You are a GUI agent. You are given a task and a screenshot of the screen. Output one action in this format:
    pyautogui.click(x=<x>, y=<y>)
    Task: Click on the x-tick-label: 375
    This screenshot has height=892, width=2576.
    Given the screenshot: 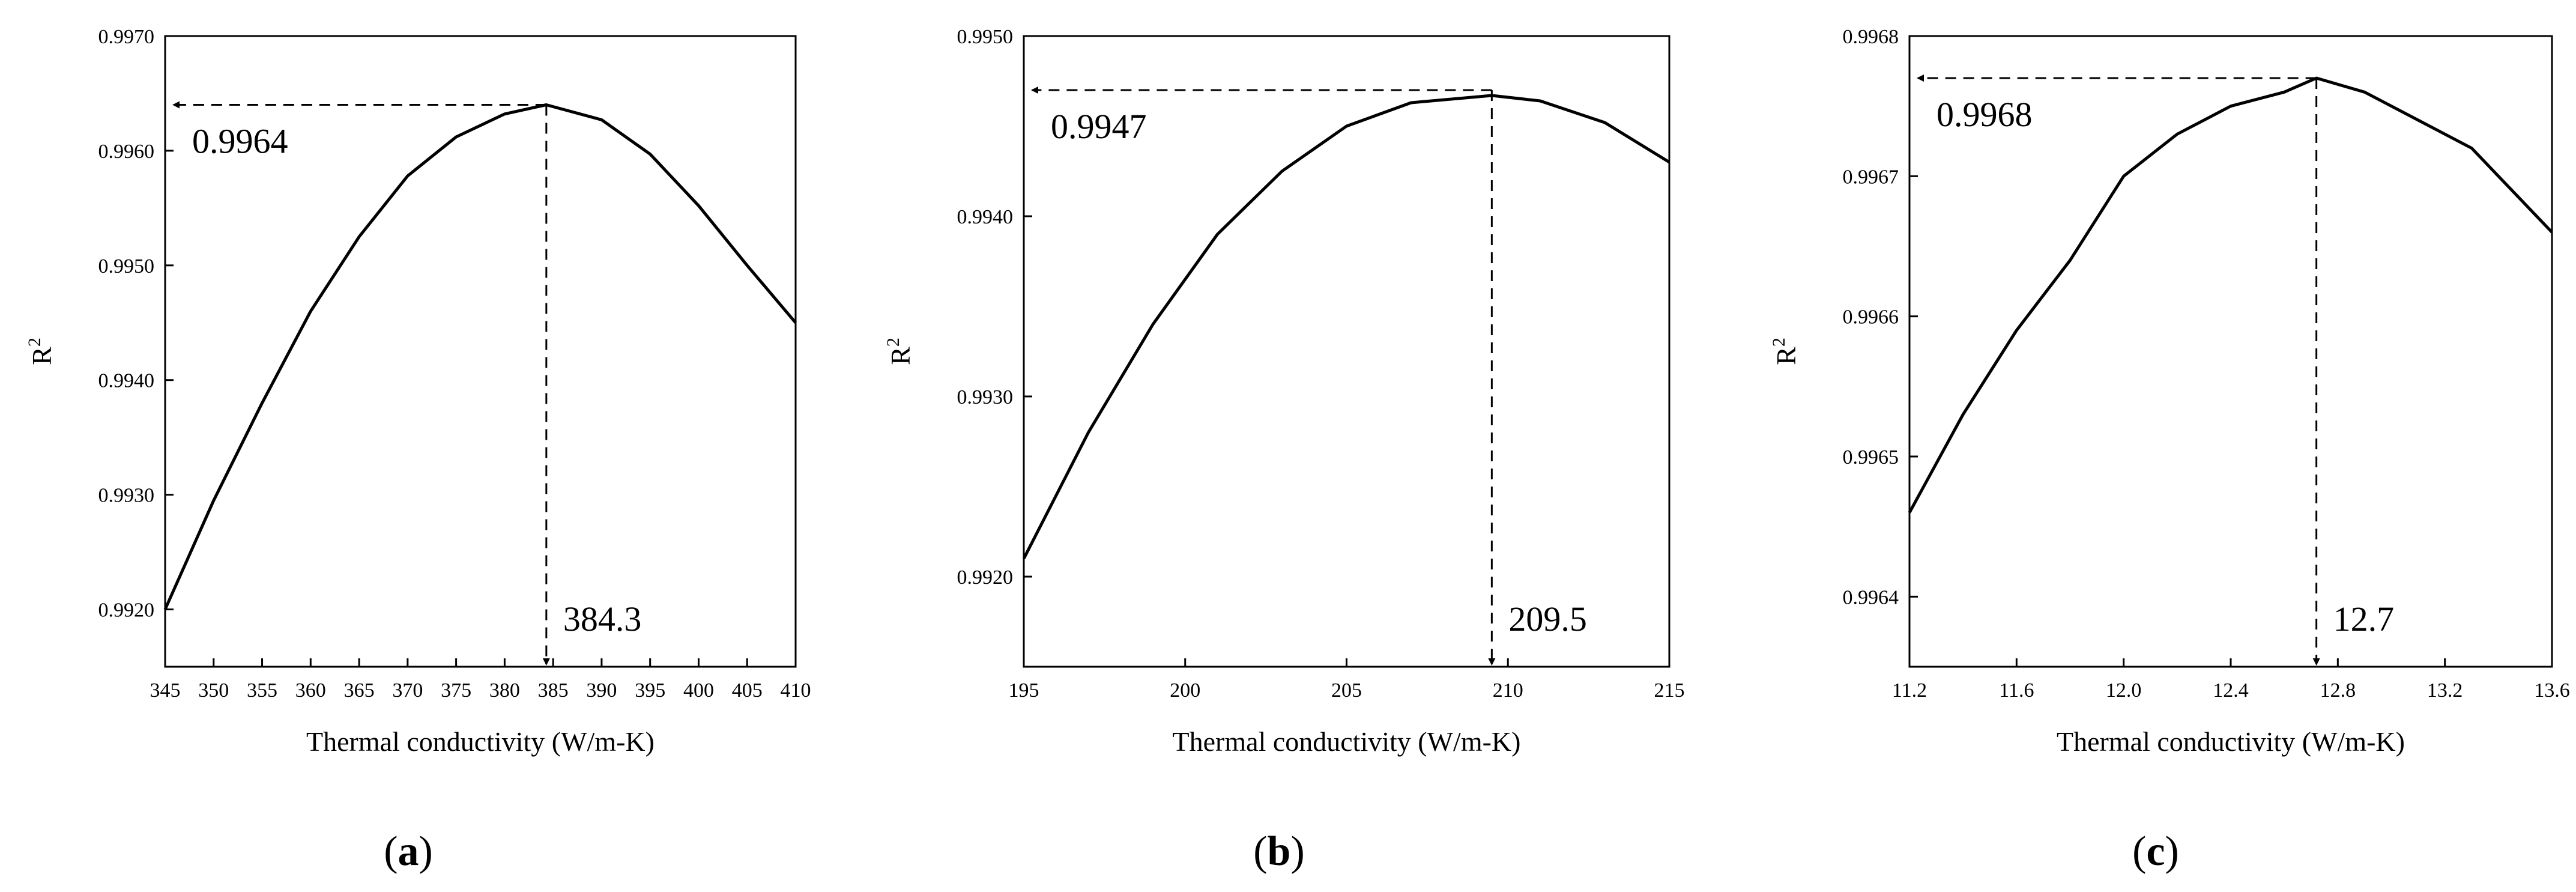 What is the action you would take?
    pyautogui.click(x=456, y=690)
    